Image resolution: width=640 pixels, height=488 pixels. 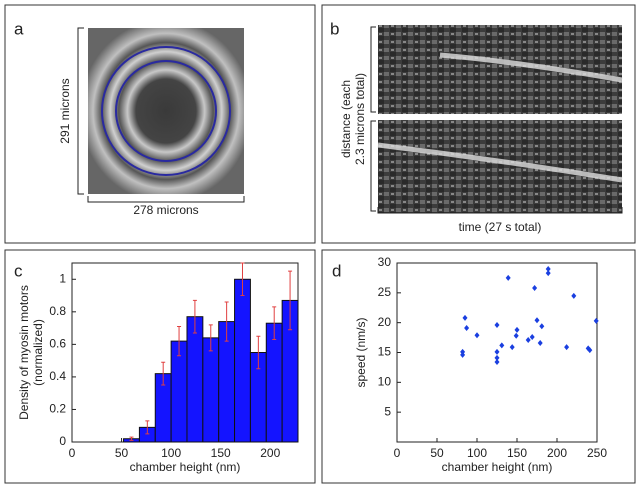 What do you see at coordinates (597, 453) in the screenshot?
I see `x-tick-label: 250` at bounding box center [597, 453].